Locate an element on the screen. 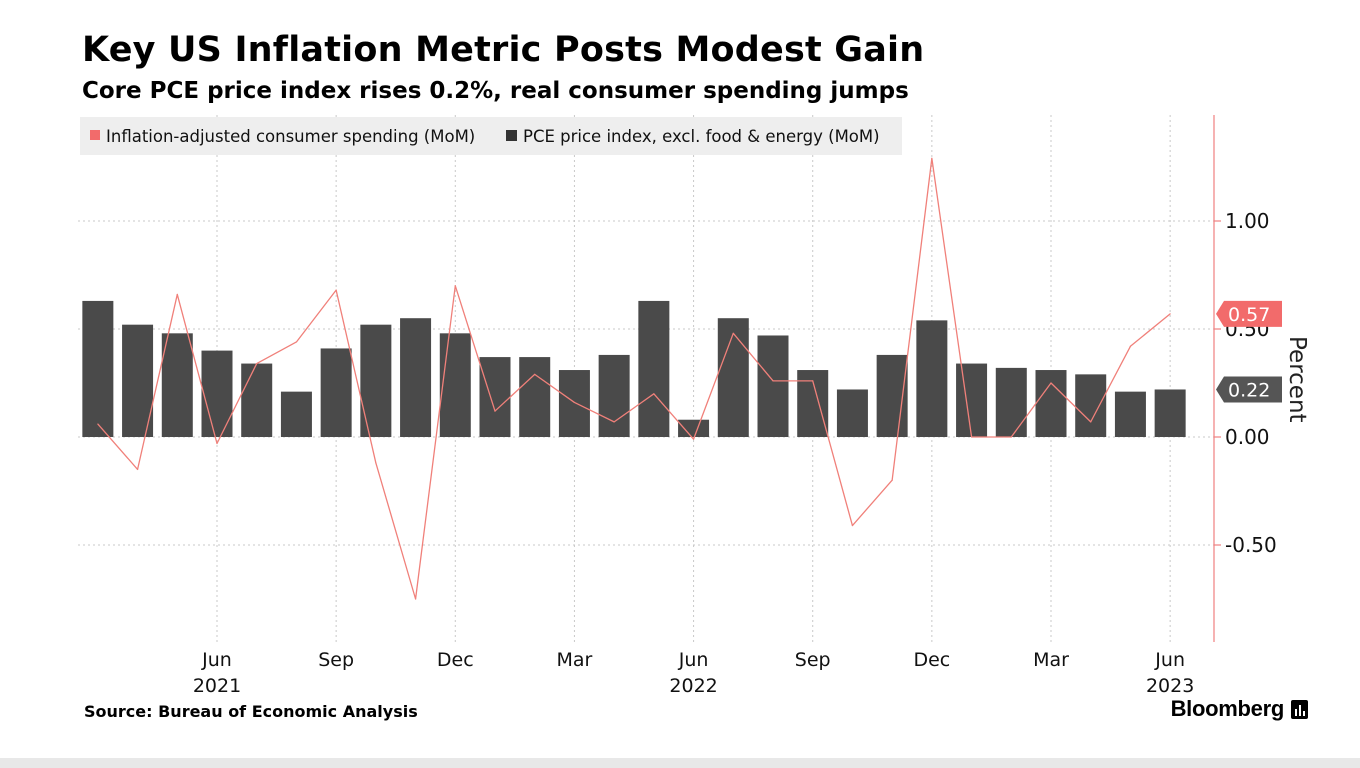  y-axis-label: Percent is located at coordinates (1297, 379).